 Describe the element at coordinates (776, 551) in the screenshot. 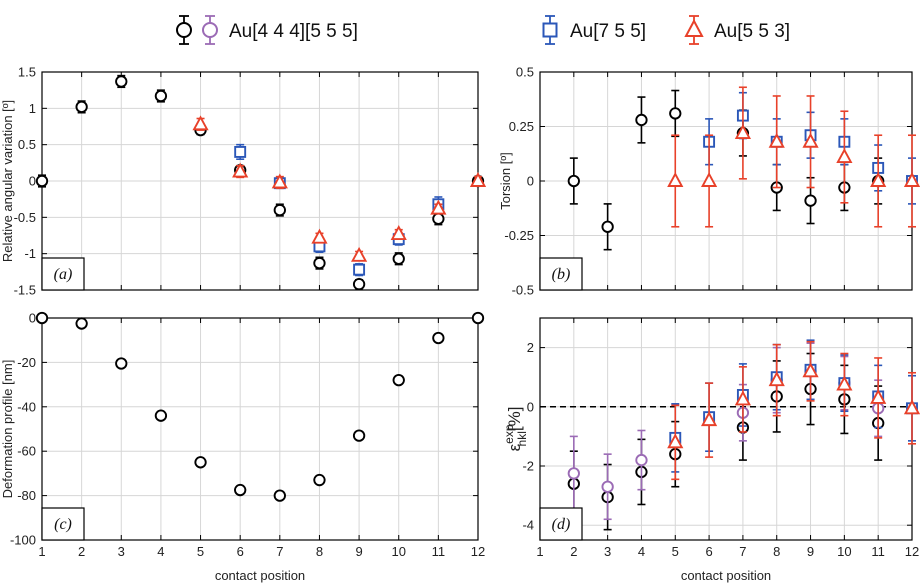

I see `x-tick-label: 8` at that location.